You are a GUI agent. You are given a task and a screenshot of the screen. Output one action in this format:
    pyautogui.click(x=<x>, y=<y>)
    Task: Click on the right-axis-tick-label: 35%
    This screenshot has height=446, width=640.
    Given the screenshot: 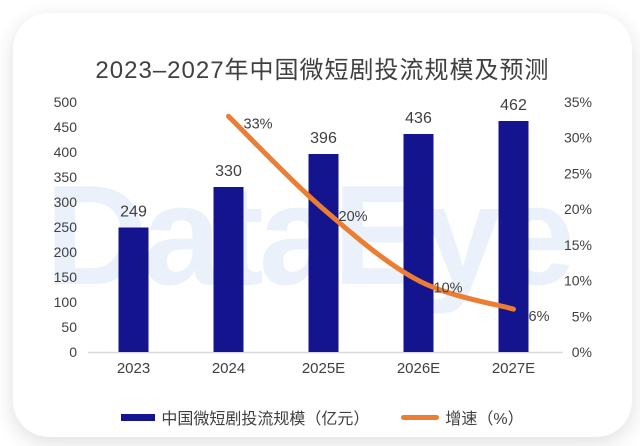 What is the action you would take?
    pyautogui.click(x=578, y=102)
    